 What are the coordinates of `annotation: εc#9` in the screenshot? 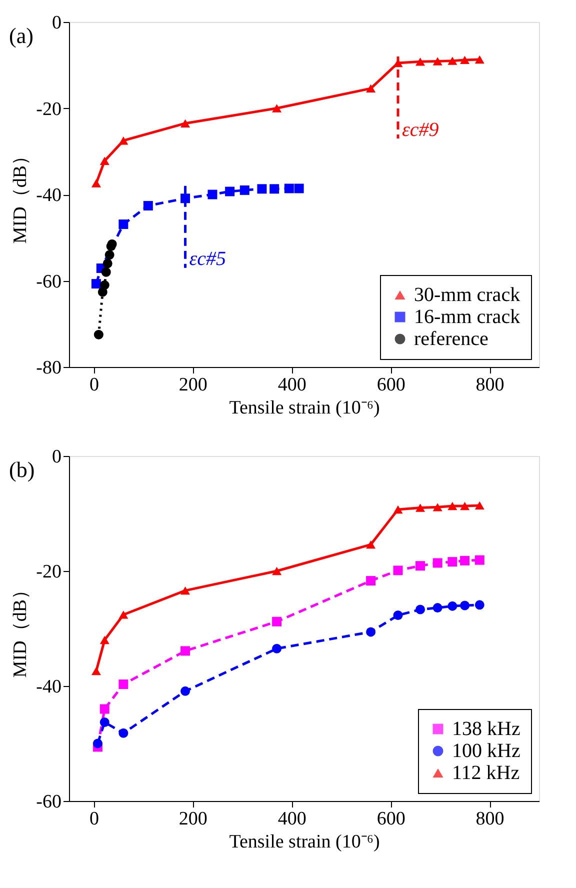 It's located at (420, 129).